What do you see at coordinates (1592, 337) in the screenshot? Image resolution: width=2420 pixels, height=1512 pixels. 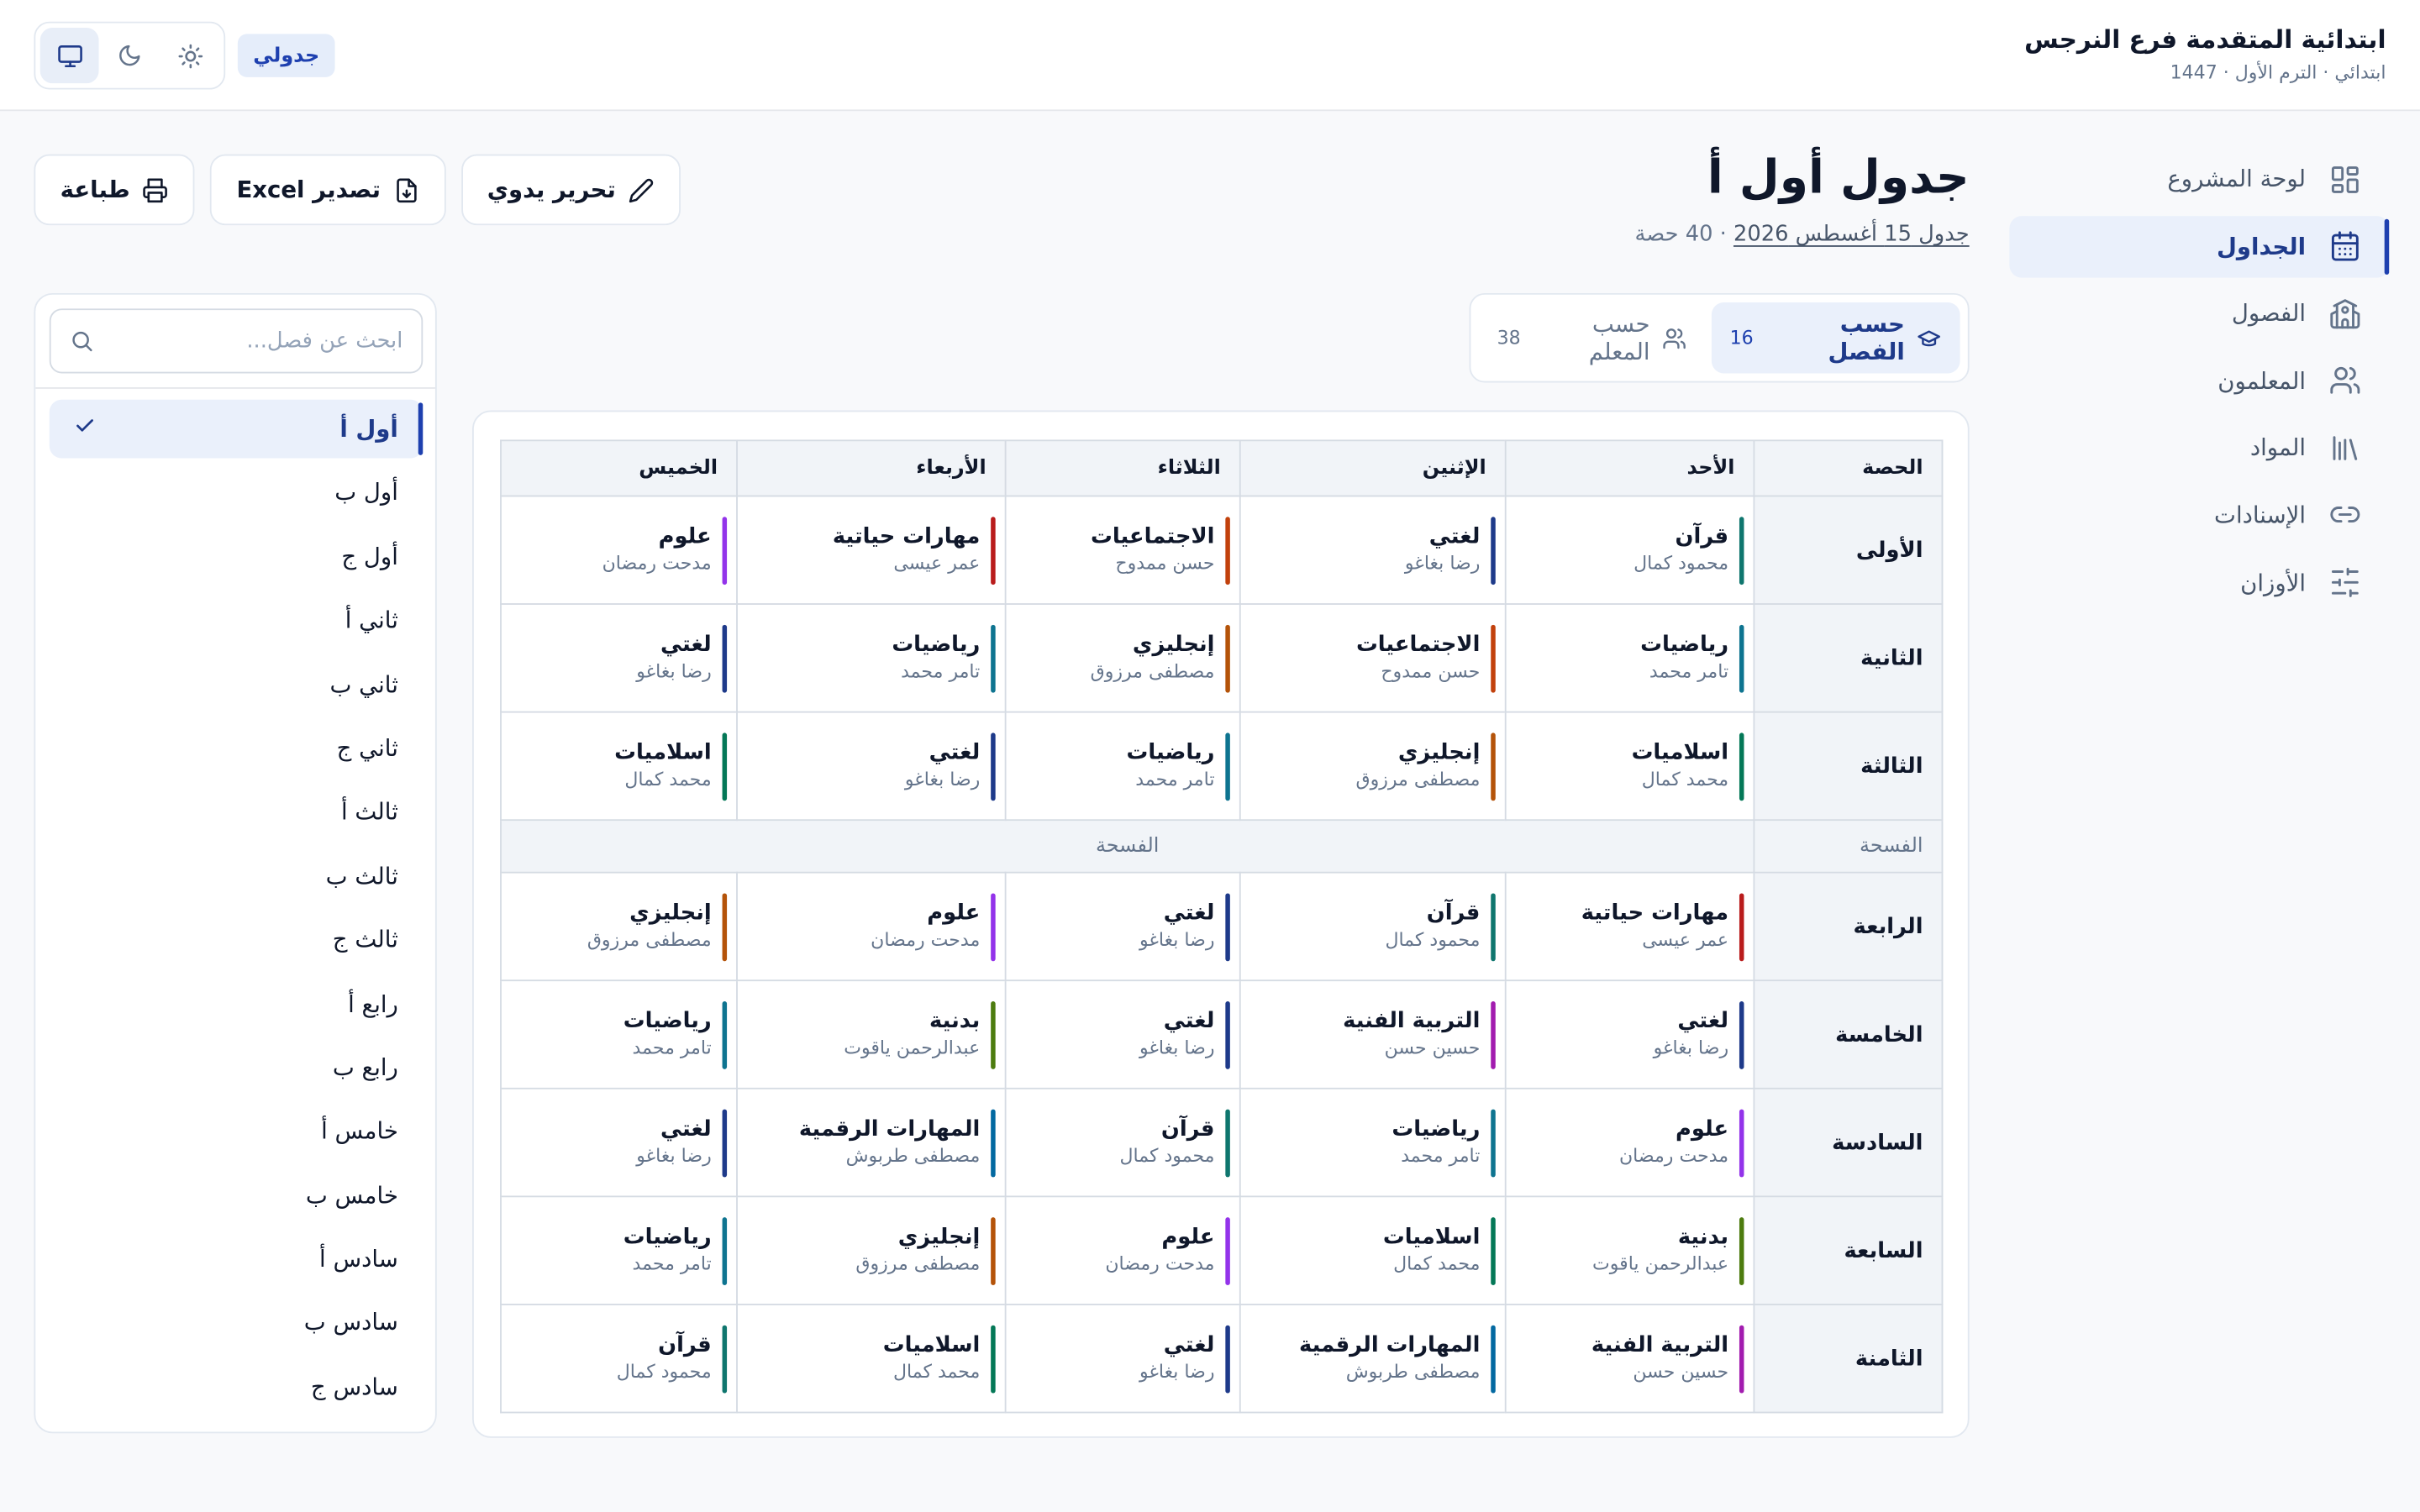 I see `tab-by-teacher: حسب المعلم 38` at bounding box center [1592, 337].